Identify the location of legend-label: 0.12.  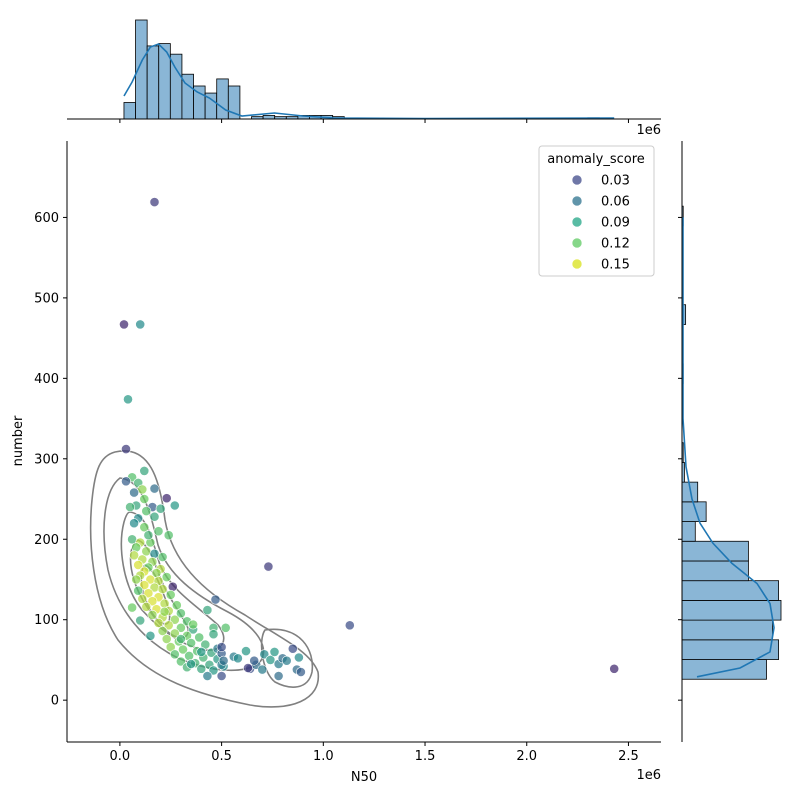
(615, 244).